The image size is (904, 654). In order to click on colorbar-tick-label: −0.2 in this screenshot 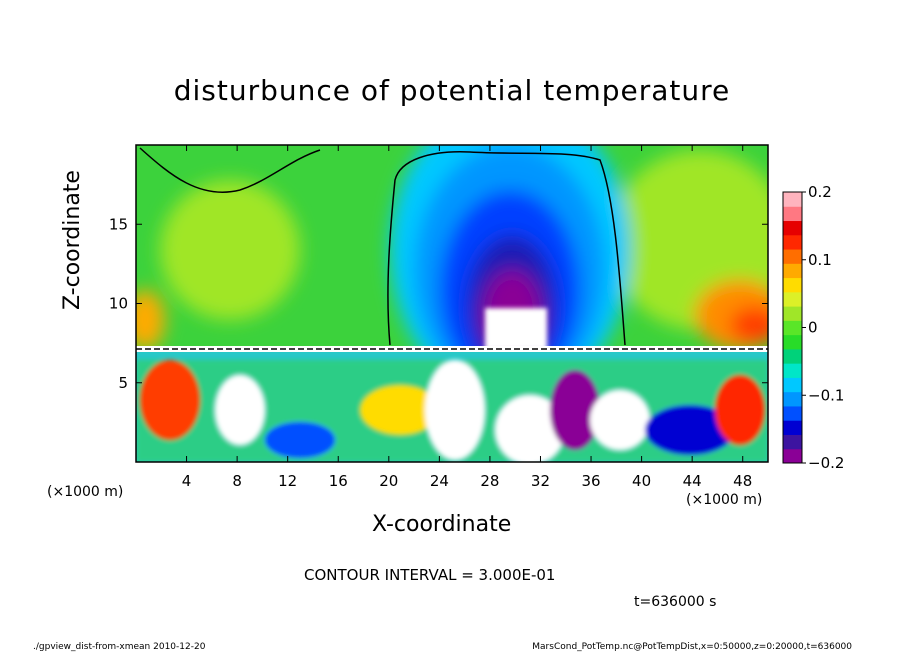, I will do `click(826, 463)`.